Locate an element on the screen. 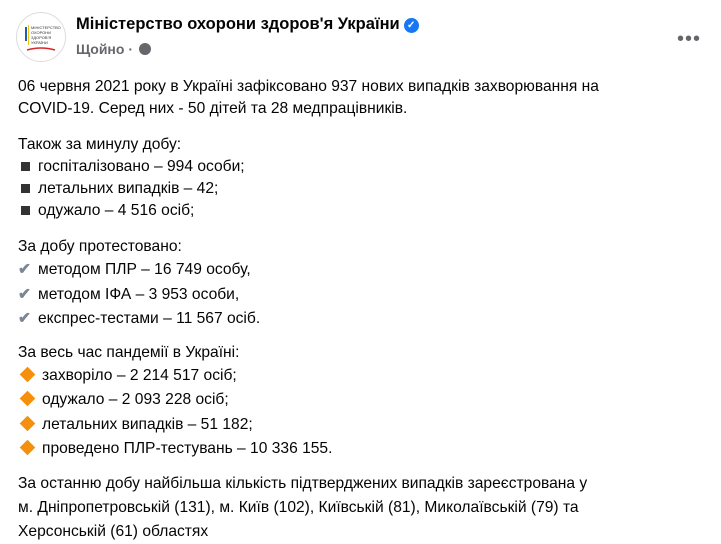  section-heading: За добу протестовано: is located at coordinates (100, 246).